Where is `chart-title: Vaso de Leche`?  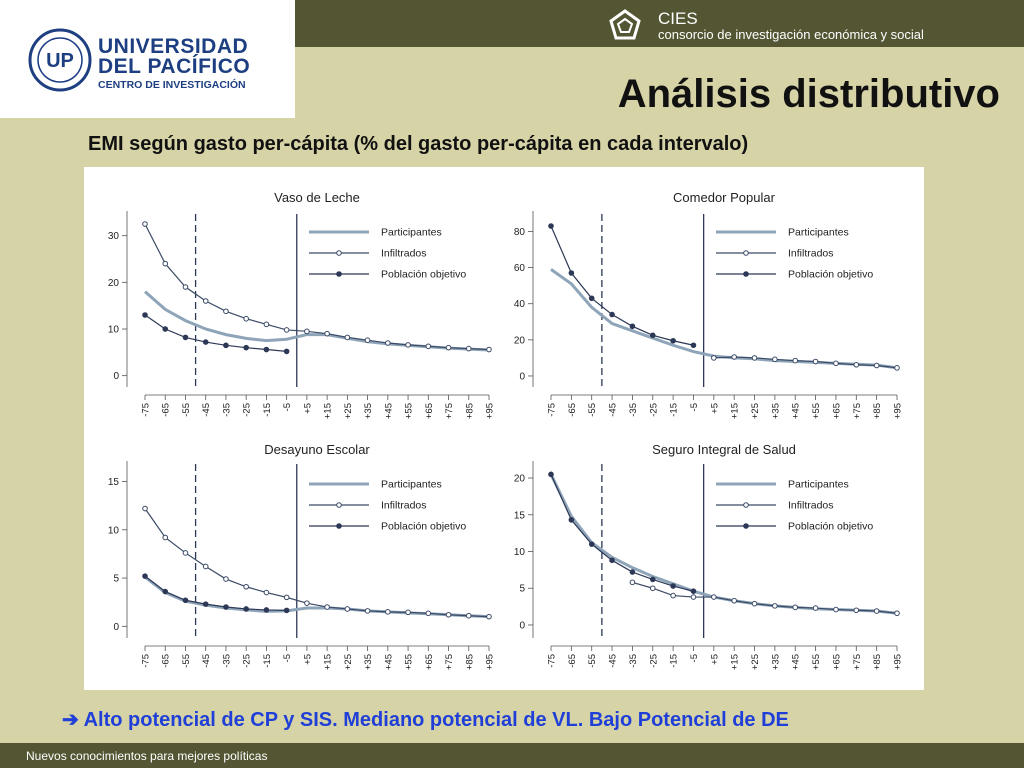
chart-title: Vaso de Leche is located at coordinates (317, 197).